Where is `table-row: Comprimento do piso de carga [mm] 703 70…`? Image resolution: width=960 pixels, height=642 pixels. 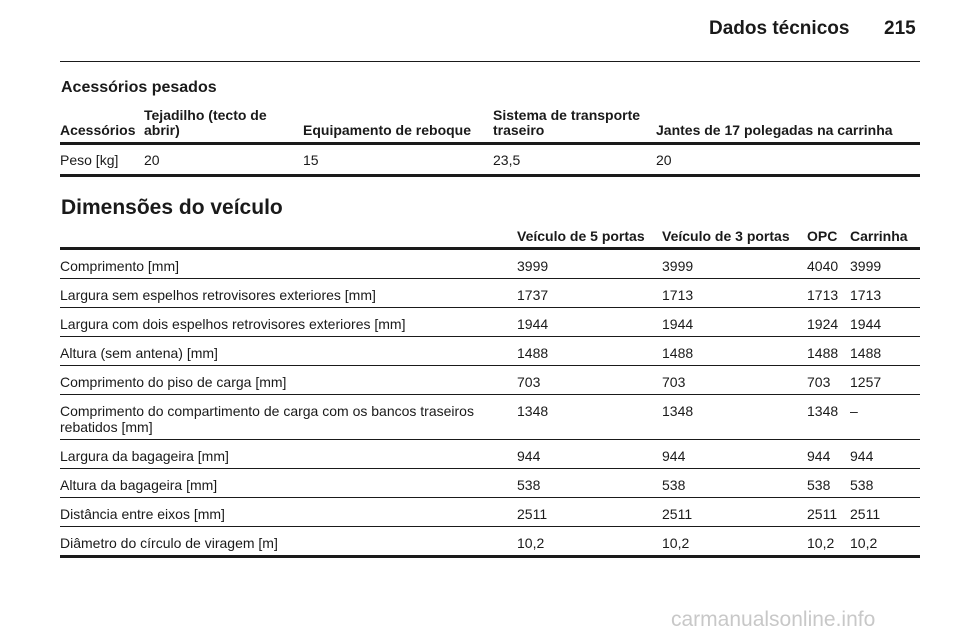 table-row: Comprimento do piso de carga [mm] 703 70… is located at coordinates (490, 380).